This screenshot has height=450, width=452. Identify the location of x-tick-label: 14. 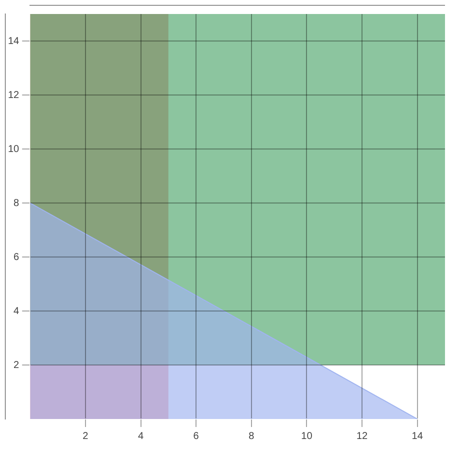
(418, 436).